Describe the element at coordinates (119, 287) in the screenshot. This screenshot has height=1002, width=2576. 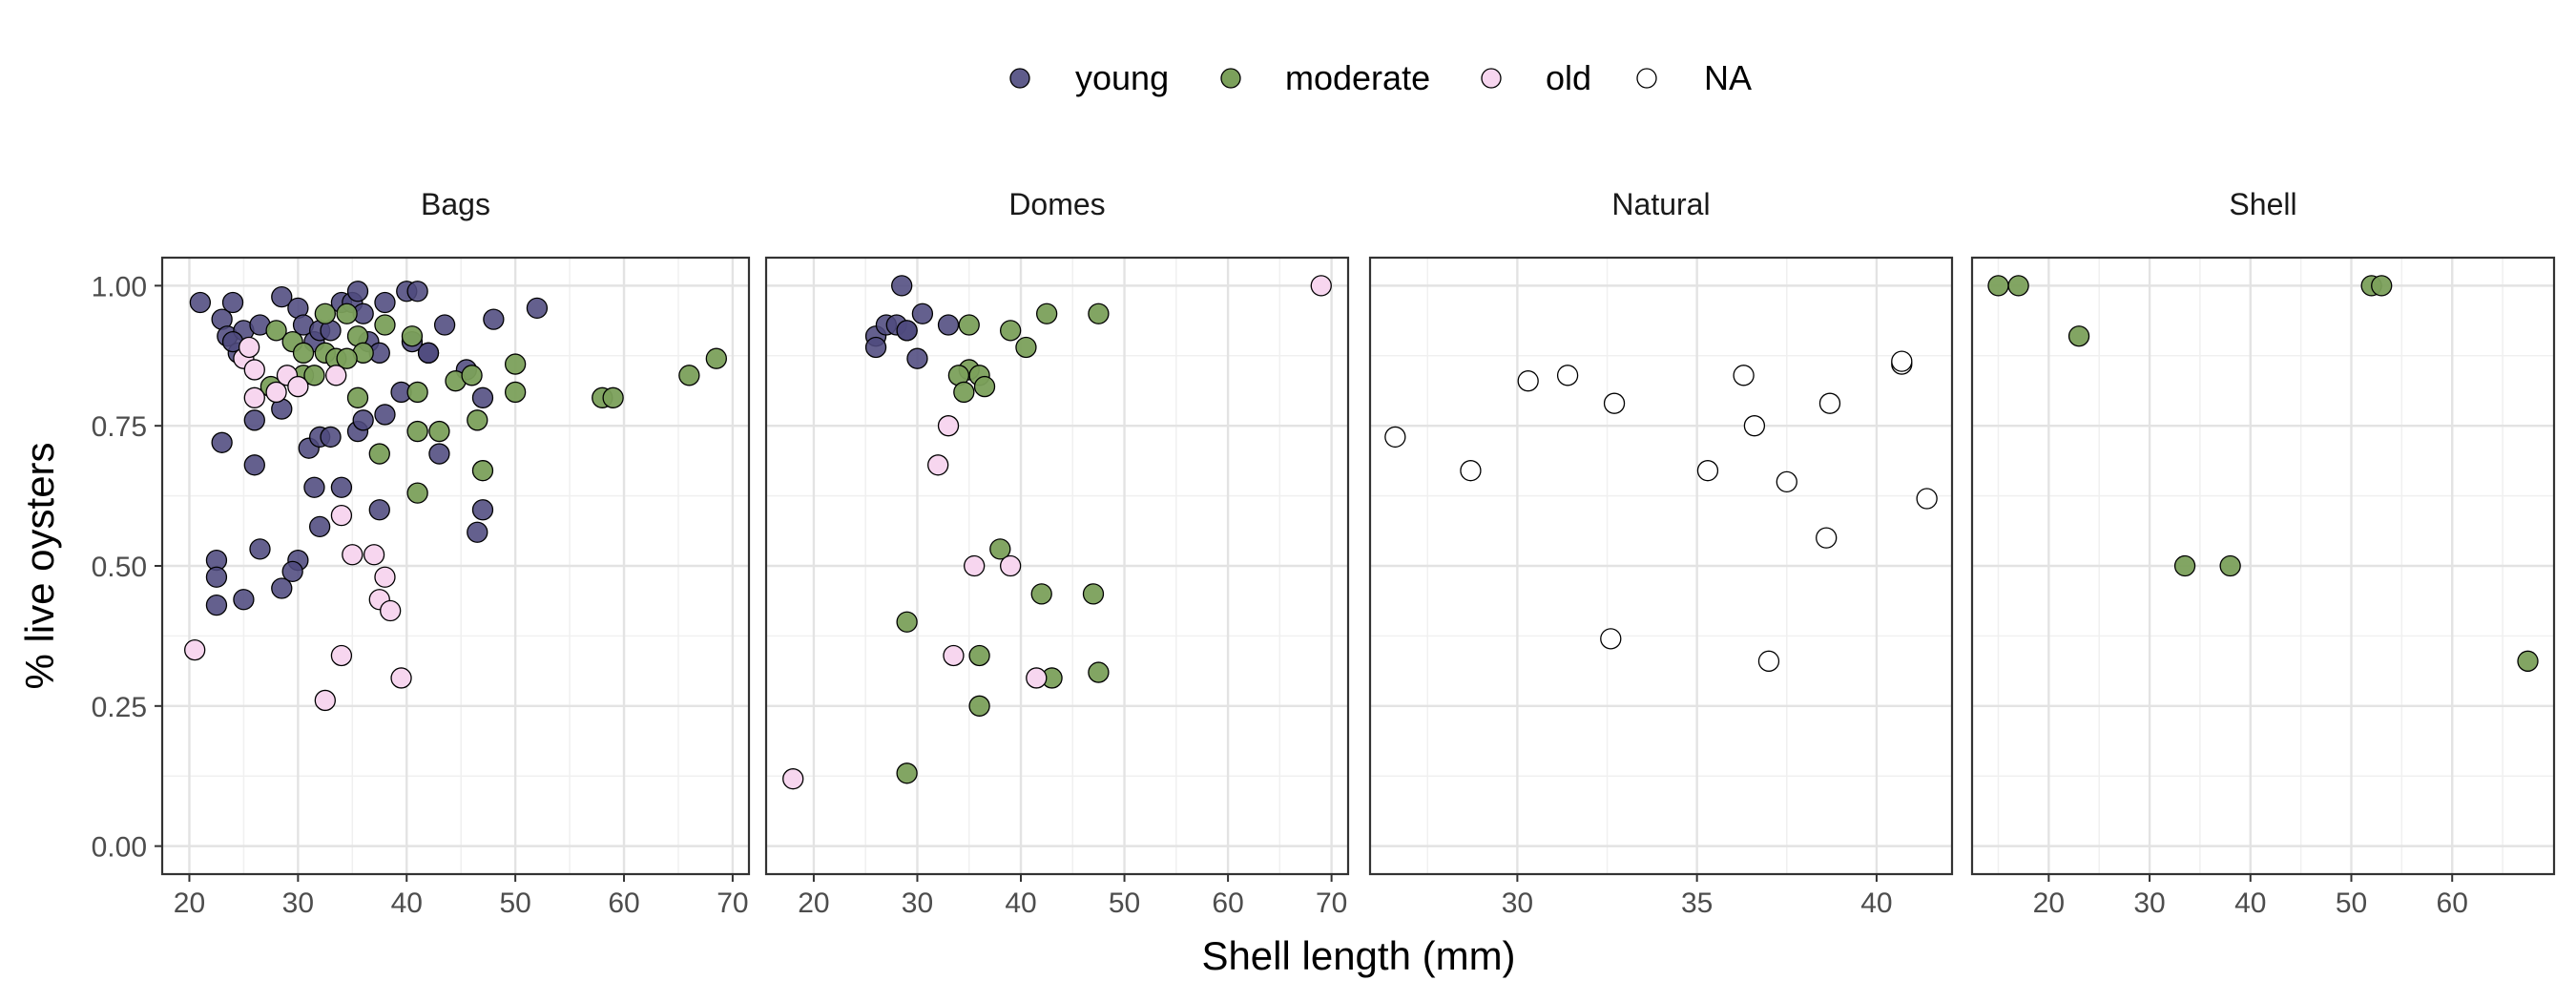
I see `y-tick-label: 1.00` at that location.